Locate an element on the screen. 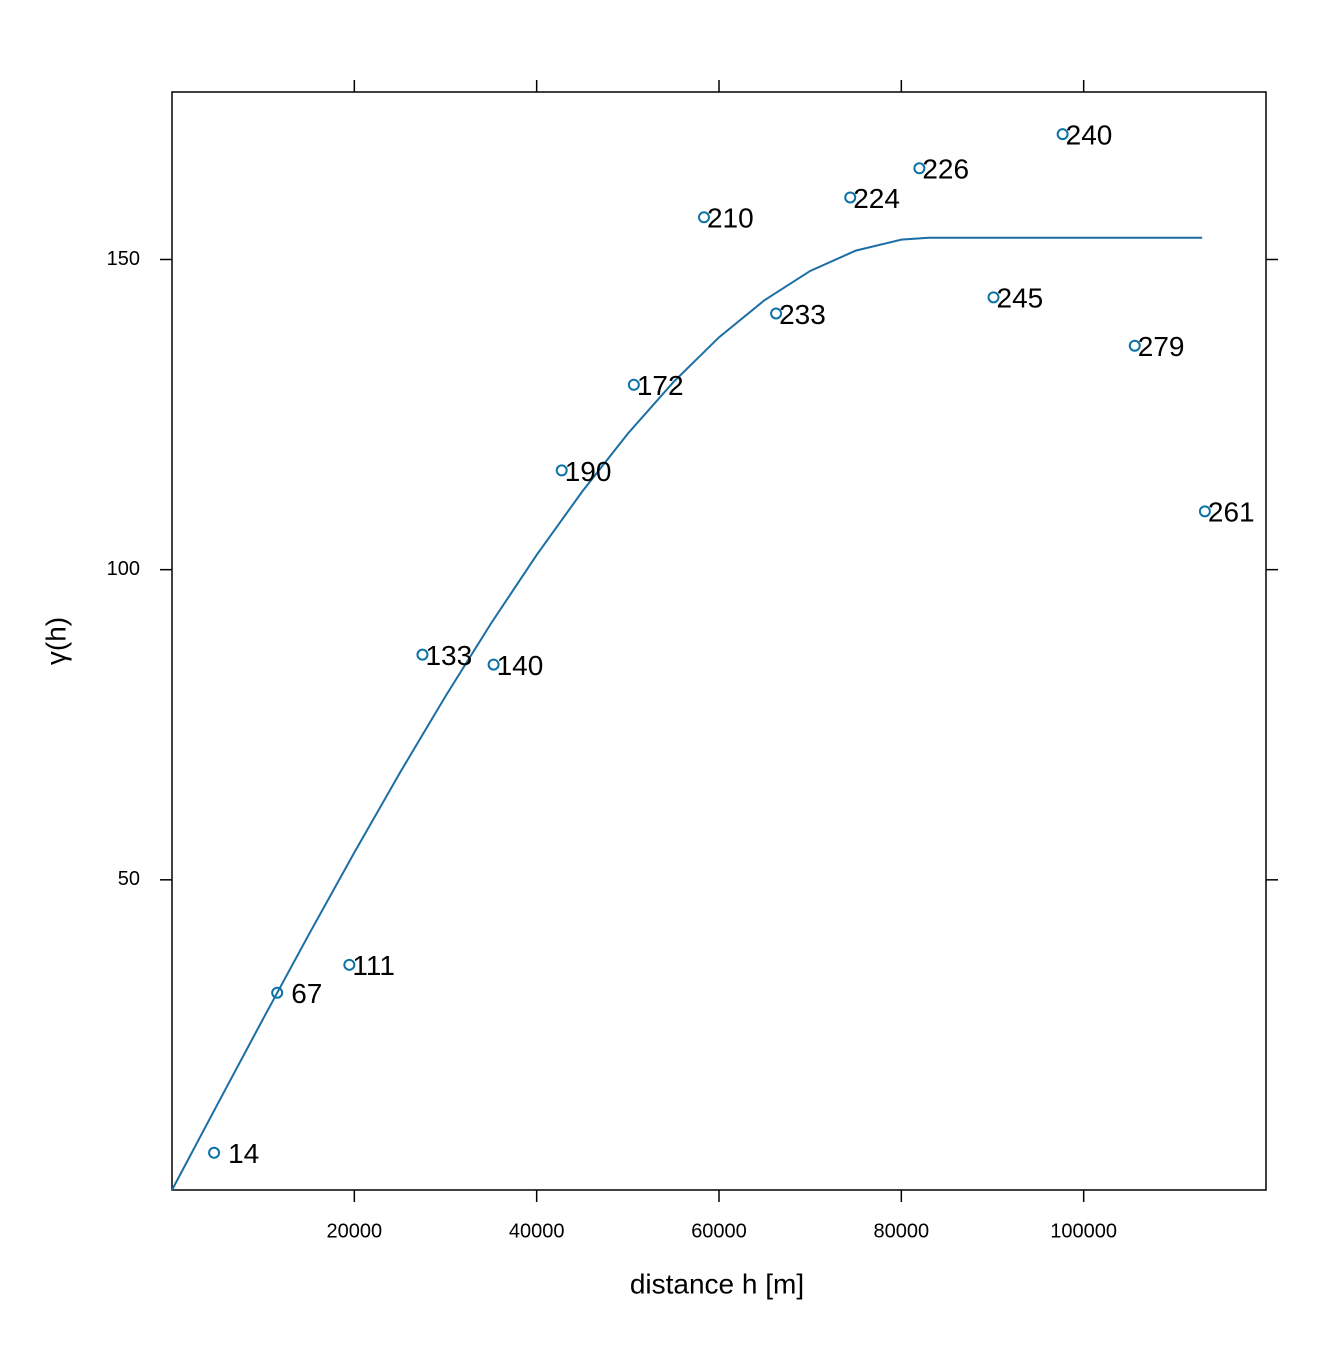 Image resolution: width=1344 pixels, height=1349 pixels. x-tick-label: 60000 is located at coordinates (719, 1231).